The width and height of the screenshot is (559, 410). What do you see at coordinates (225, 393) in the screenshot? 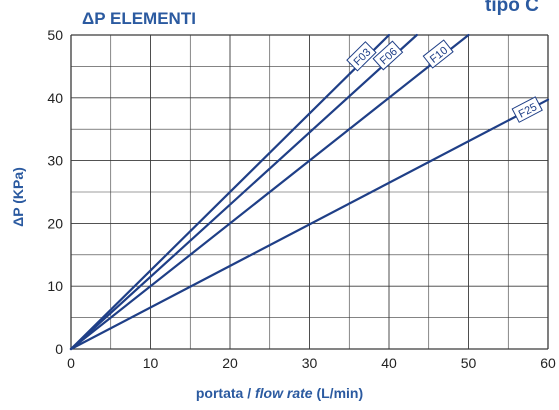
I see `x-axis-label-prefix: portata /` at bounding box center [225, 393].